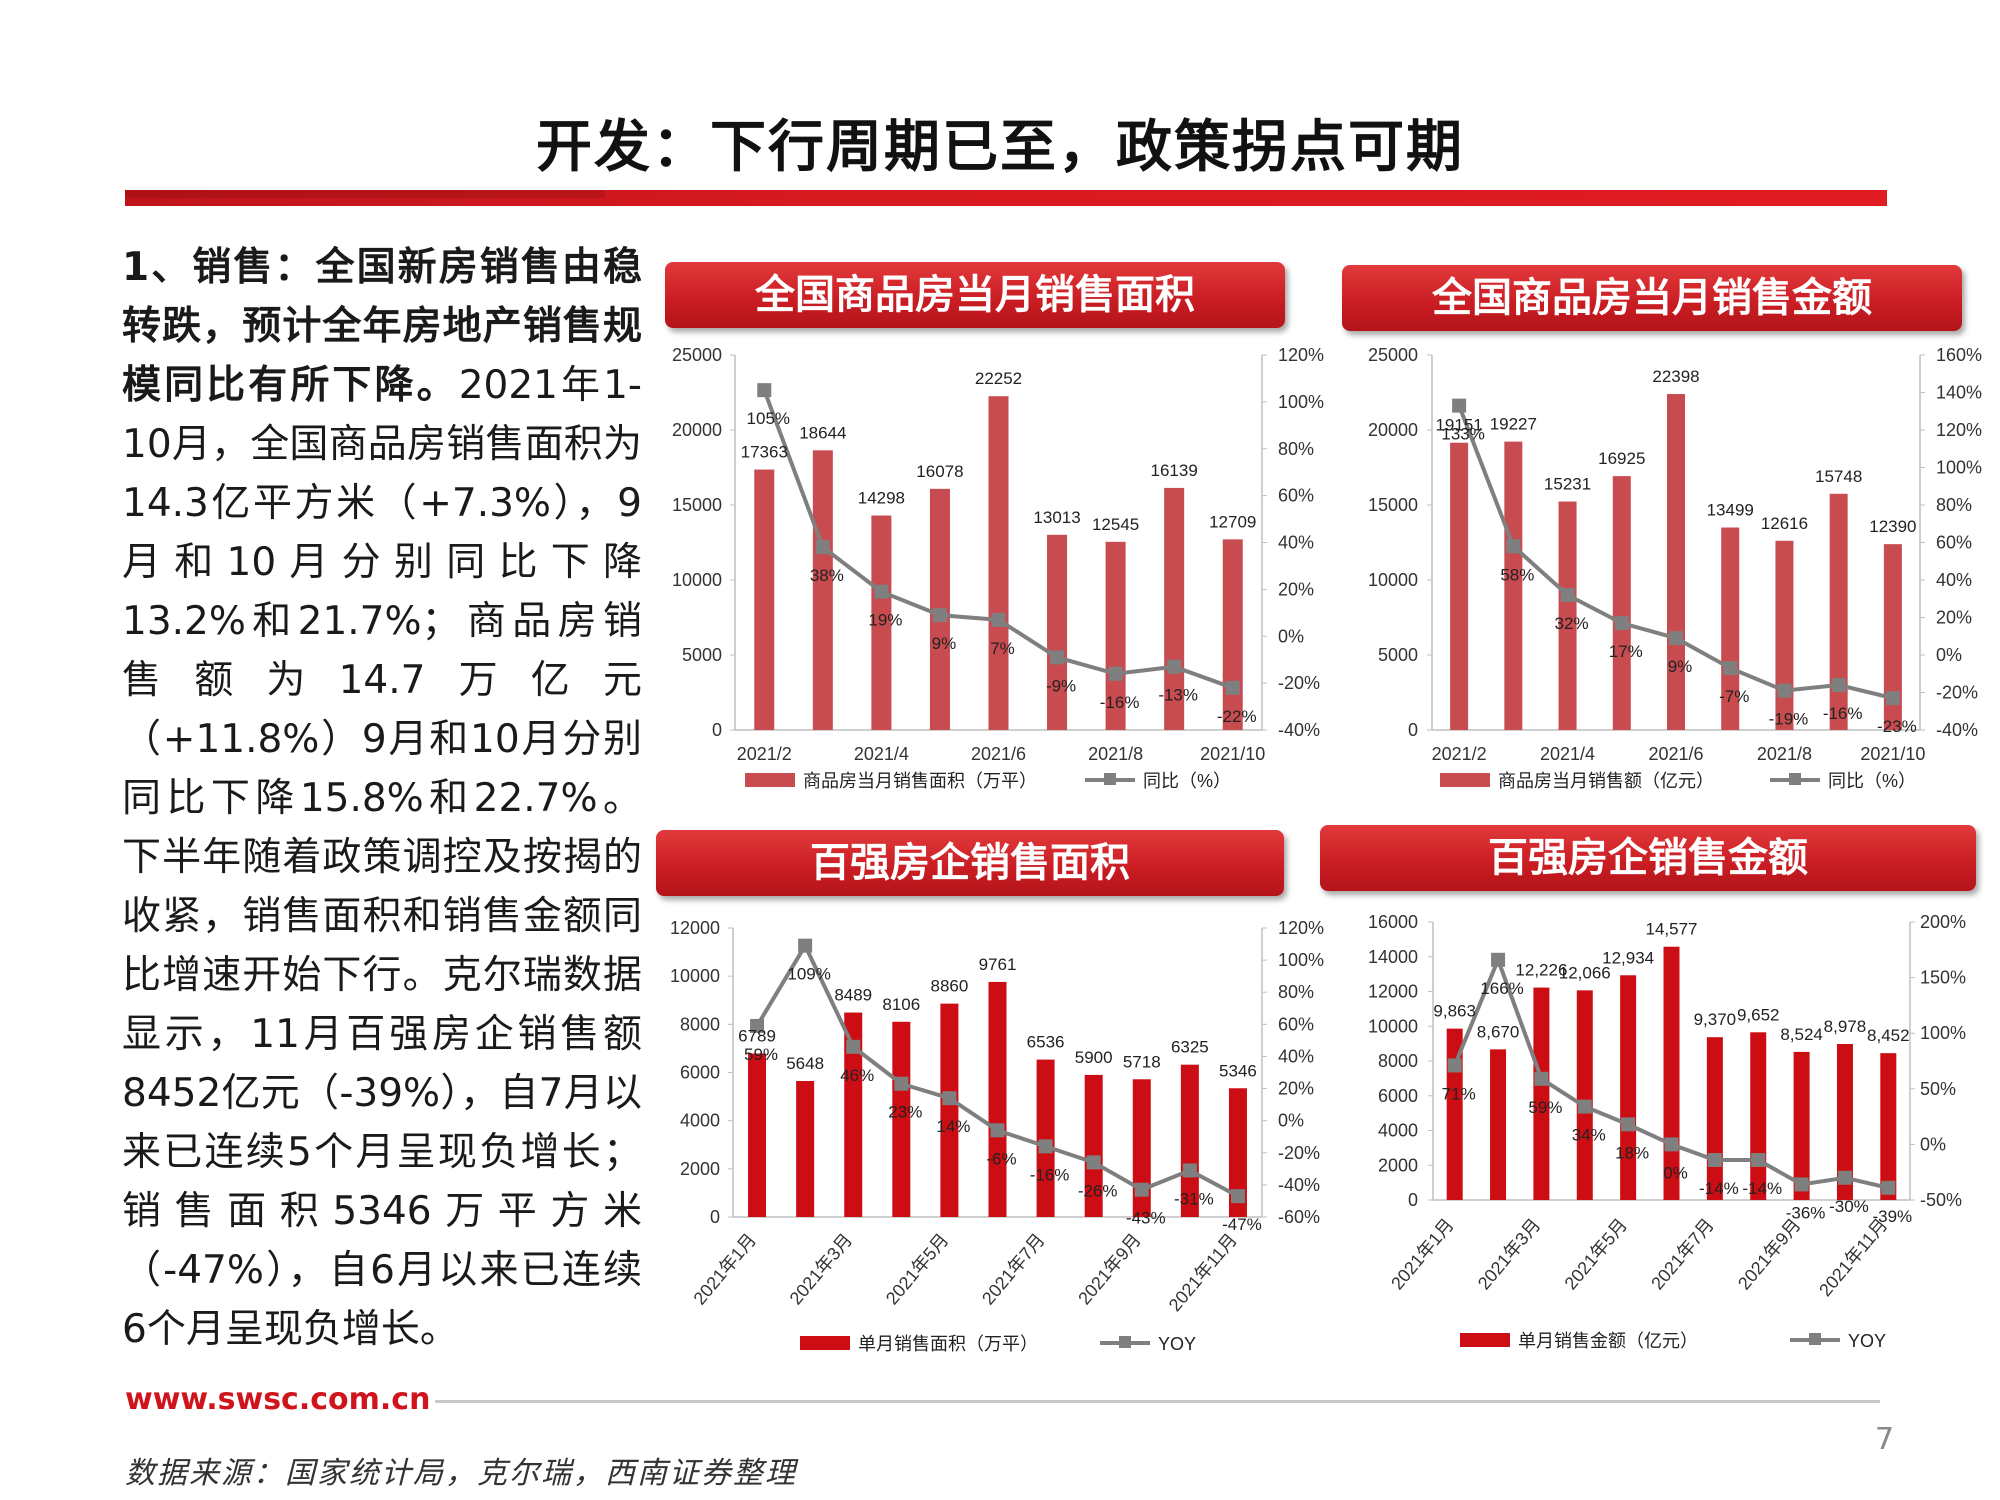 This screenshot has width=2000, height=1500. Describe the element at coordinates (1299, 730) in the screenshot. I see `chart1-ytick-right-label: -40%` at that location.